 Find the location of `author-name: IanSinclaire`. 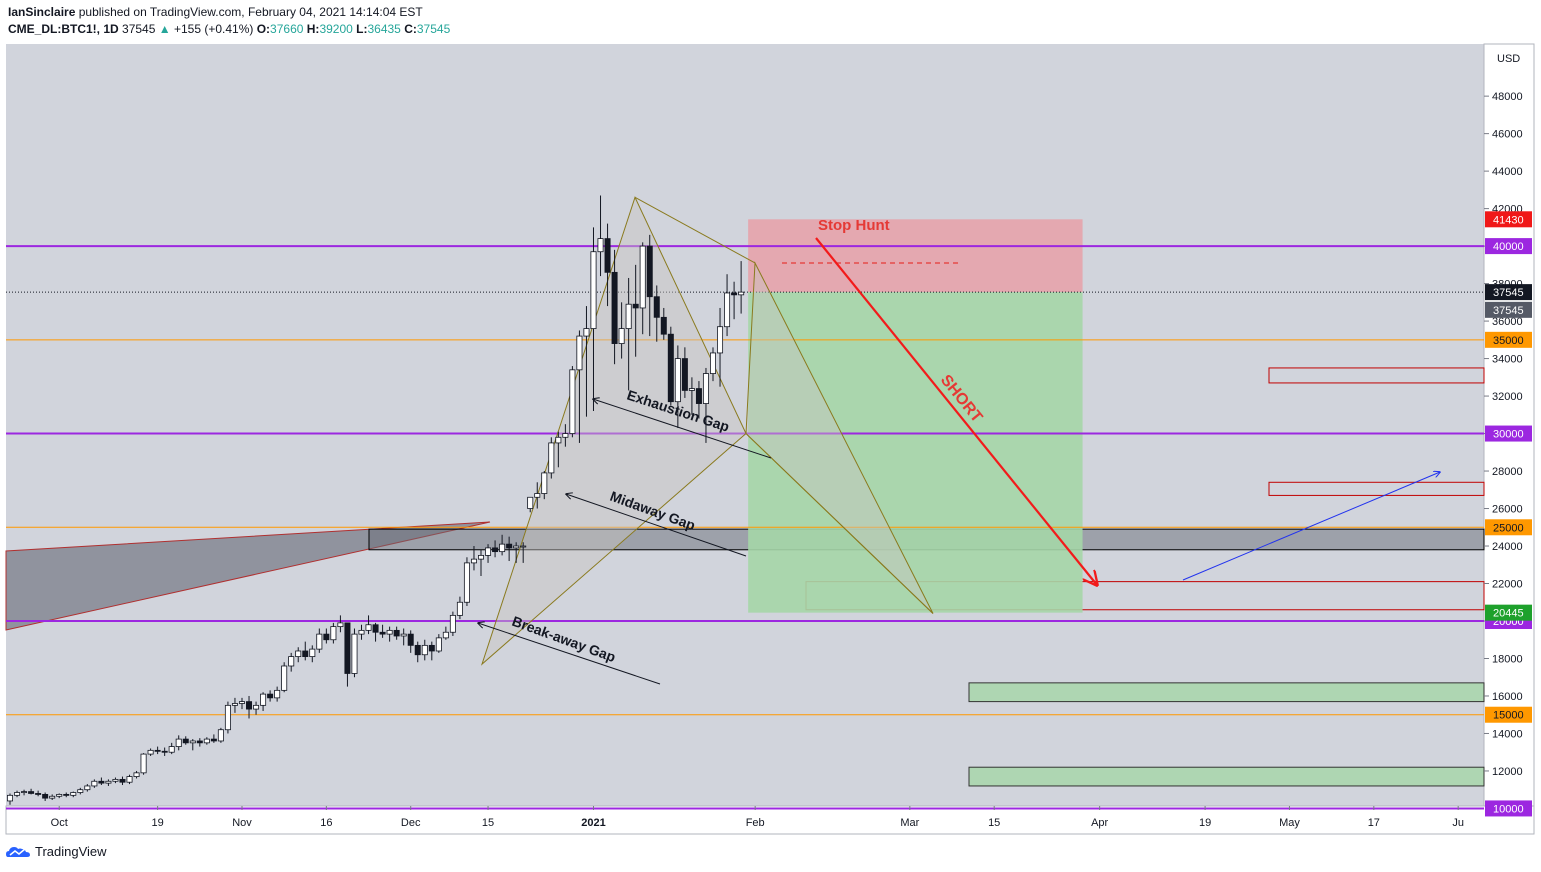

author-name: IanSinclaire is located at coordinates (42, 12).